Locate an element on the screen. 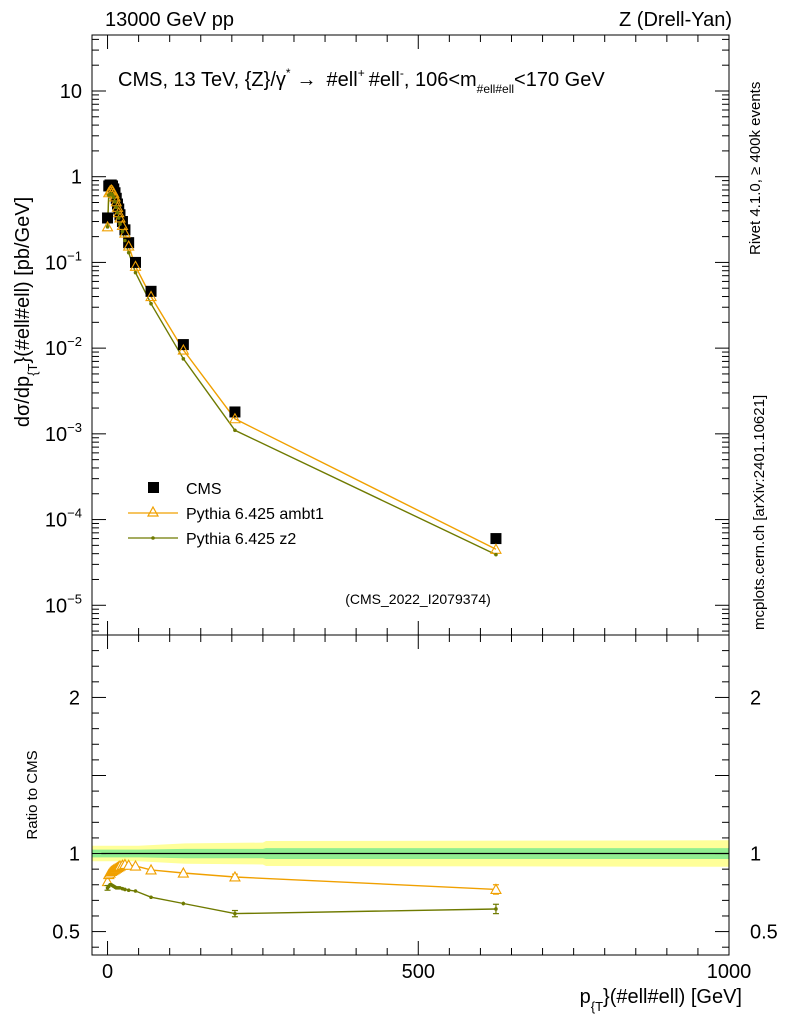 The height and width of the screenshot is (1024, 786). rivet-version-label: Rivet 4.1.0, ≥ 400k events is located at coordinates (755, 168).